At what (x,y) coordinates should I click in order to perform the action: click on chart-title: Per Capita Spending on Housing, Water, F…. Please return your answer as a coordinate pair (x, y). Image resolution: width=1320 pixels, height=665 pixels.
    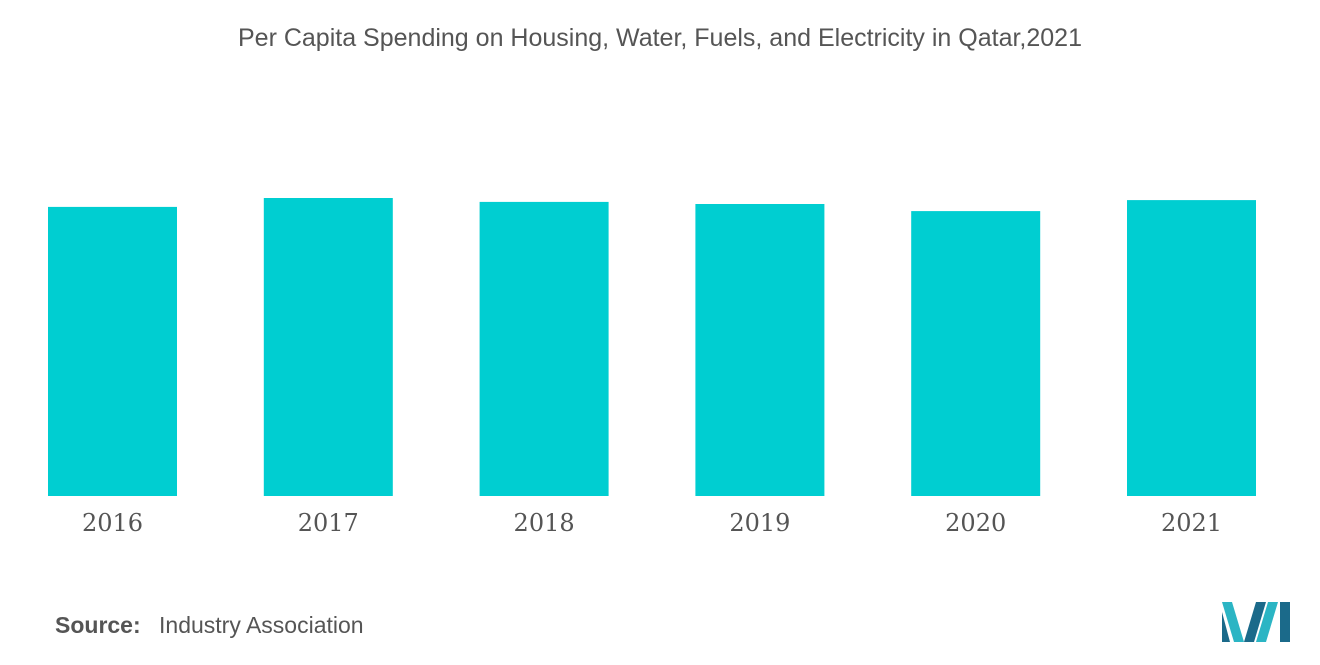
    Looking at the image, I should click on (660, 38).